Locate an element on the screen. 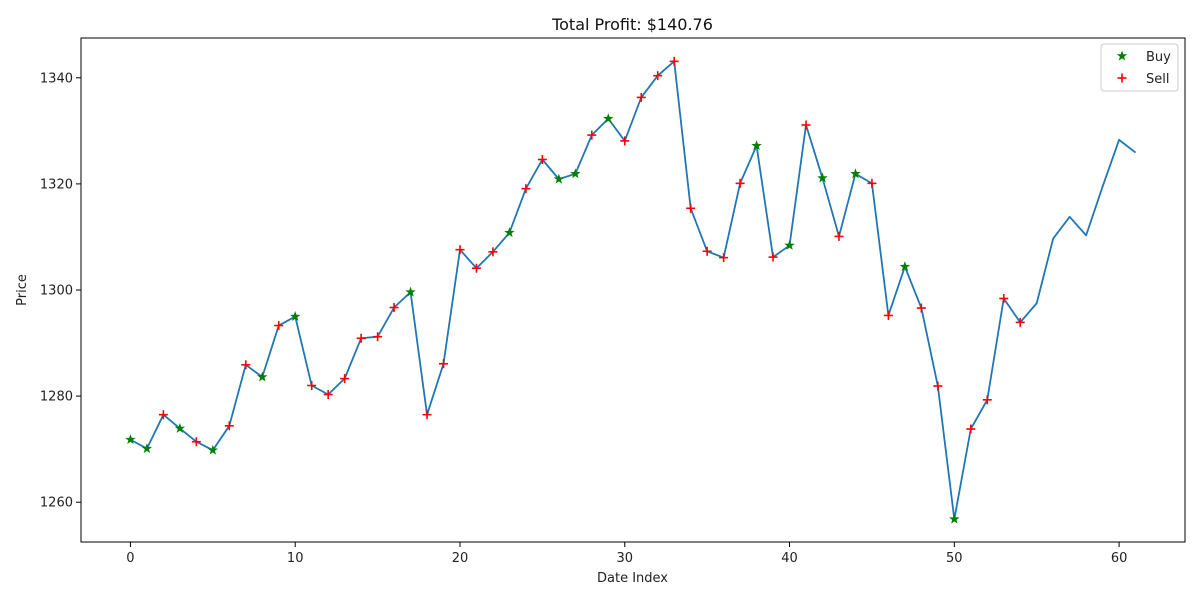  legend-buy-star is located at coordinates (1122, 55).